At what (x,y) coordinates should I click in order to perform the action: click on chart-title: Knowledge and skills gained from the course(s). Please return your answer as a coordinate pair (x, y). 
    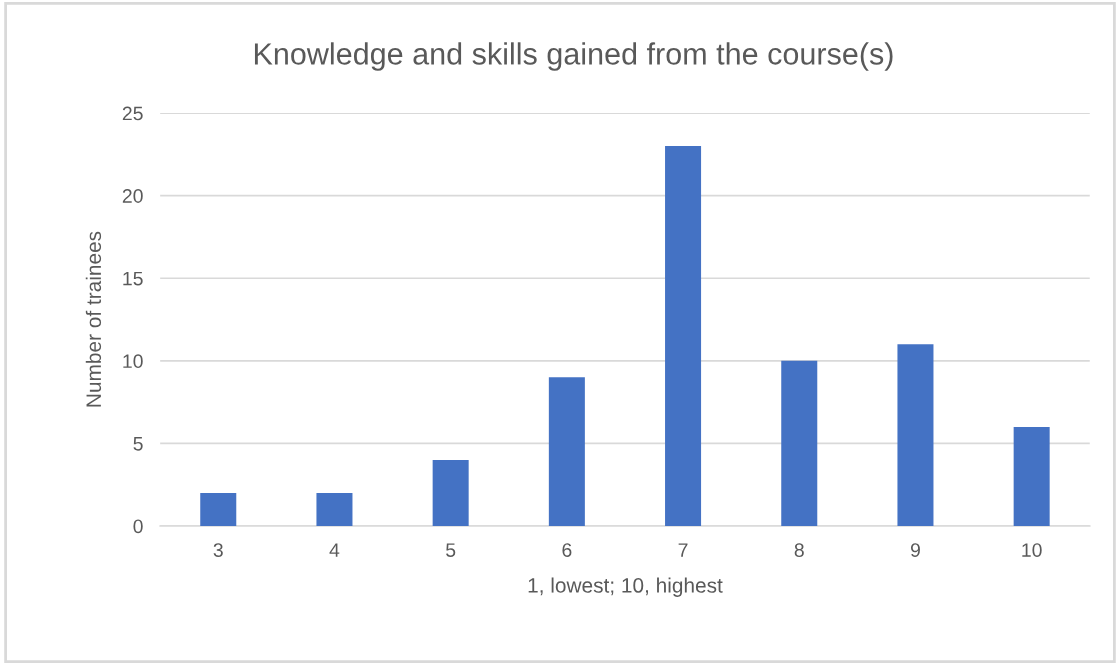
    Looking at the image, I should click on (573, 56).